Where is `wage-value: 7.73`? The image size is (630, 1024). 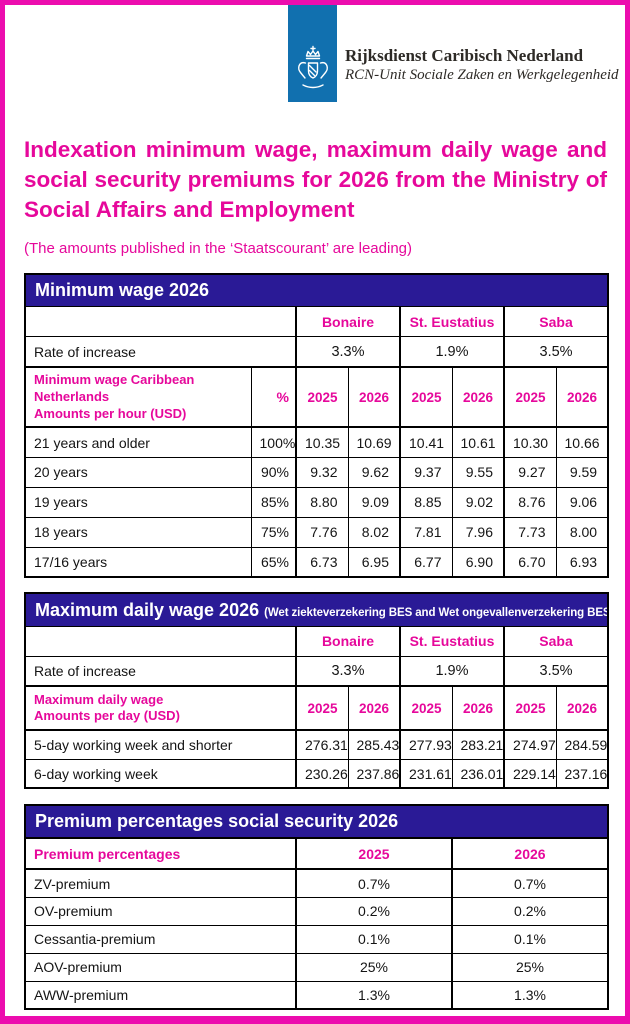
wage-value: 7.73 is located at coordinates (530, 532).